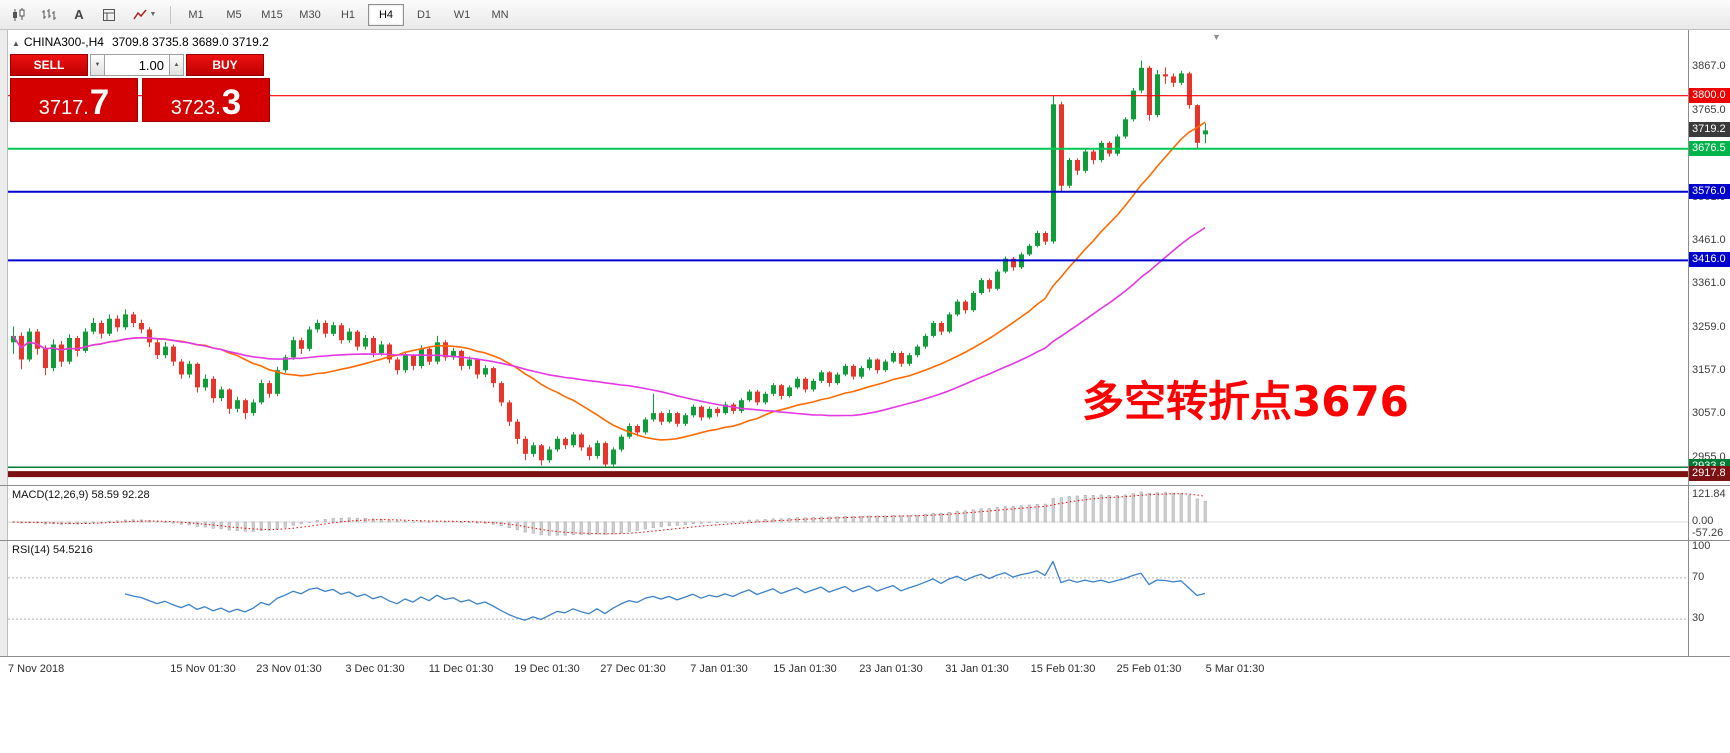 The width and height of the screenshot is (1730, 753). What do you see at coordinates (139, 14) in the screenshot?
I see `indicators-icon` at bounding box center [139, 14].